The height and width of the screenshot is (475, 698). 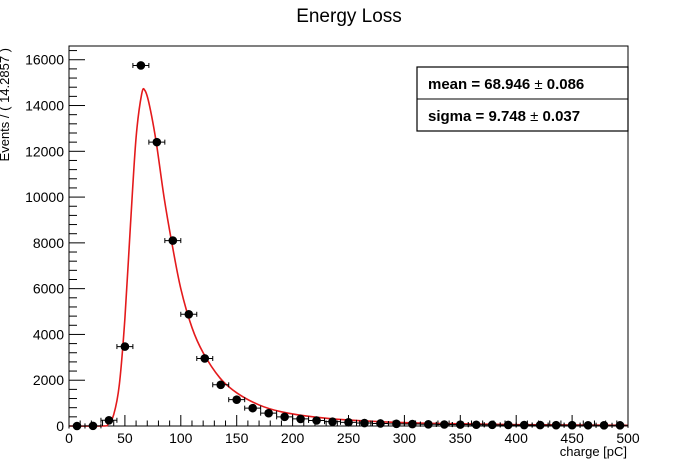 What do you see at coordinates (44, 106) in the screenshot?
I see `y-tick-label: 14000` at bounding box center [44, 106].